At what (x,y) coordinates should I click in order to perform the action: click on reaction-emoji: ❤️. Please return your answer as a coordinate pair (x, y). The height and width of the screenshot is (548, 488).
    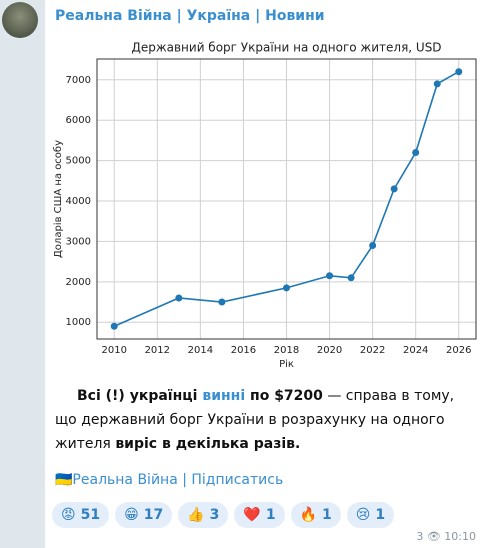
    Looking at the image, I should click on (252, 515).